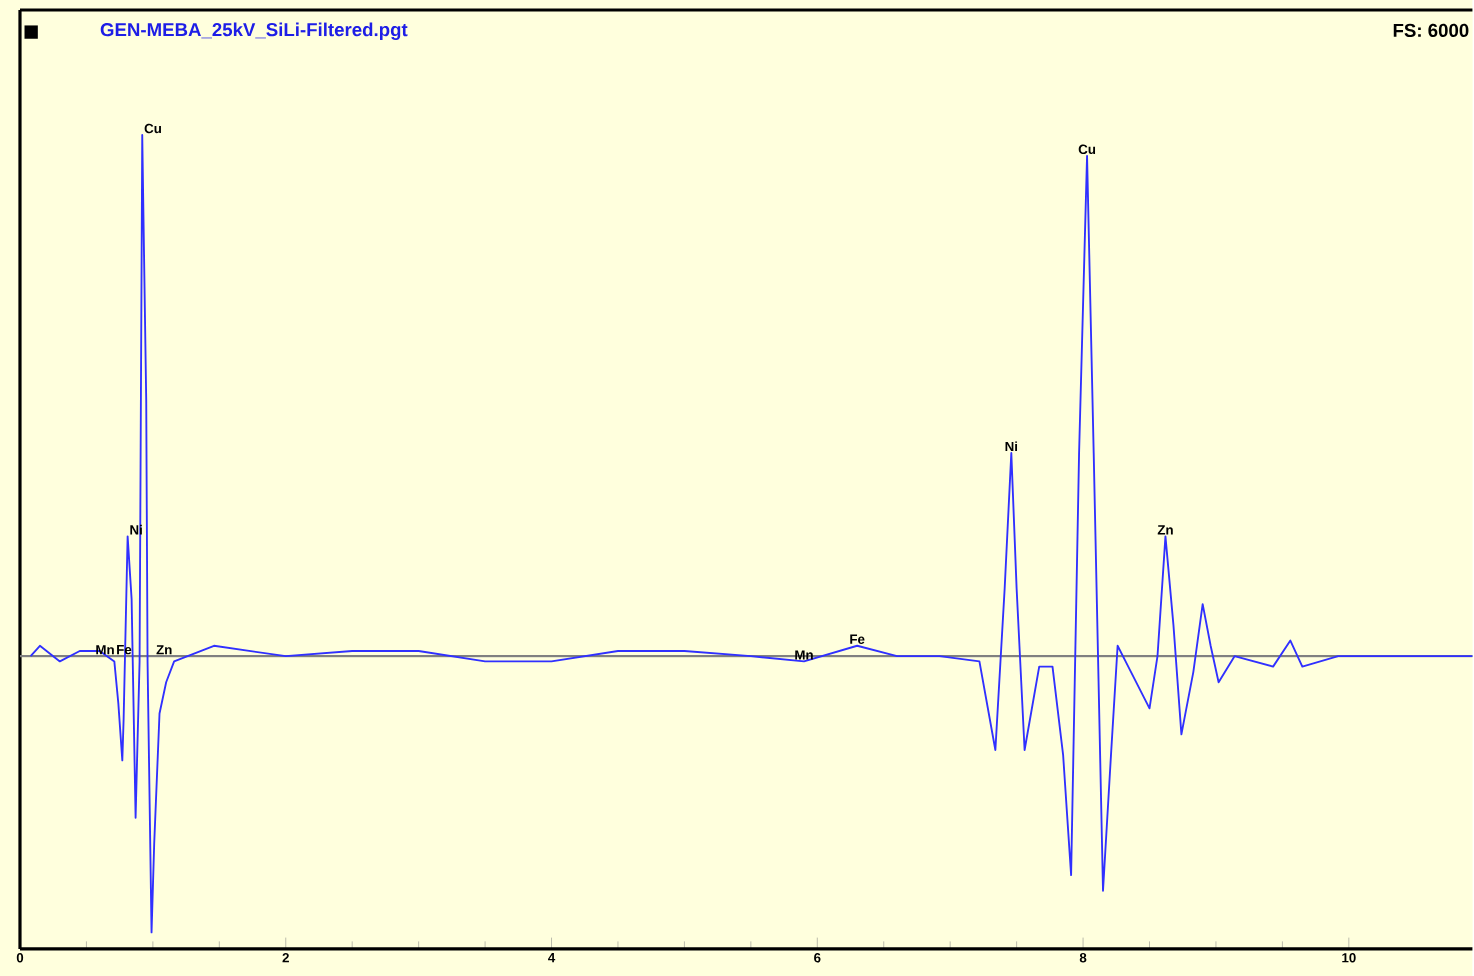  What do you see at coordinates (1431, 30) in the screenshot?
I see `text: FS: 6000` at bounding box center [1431, 30].